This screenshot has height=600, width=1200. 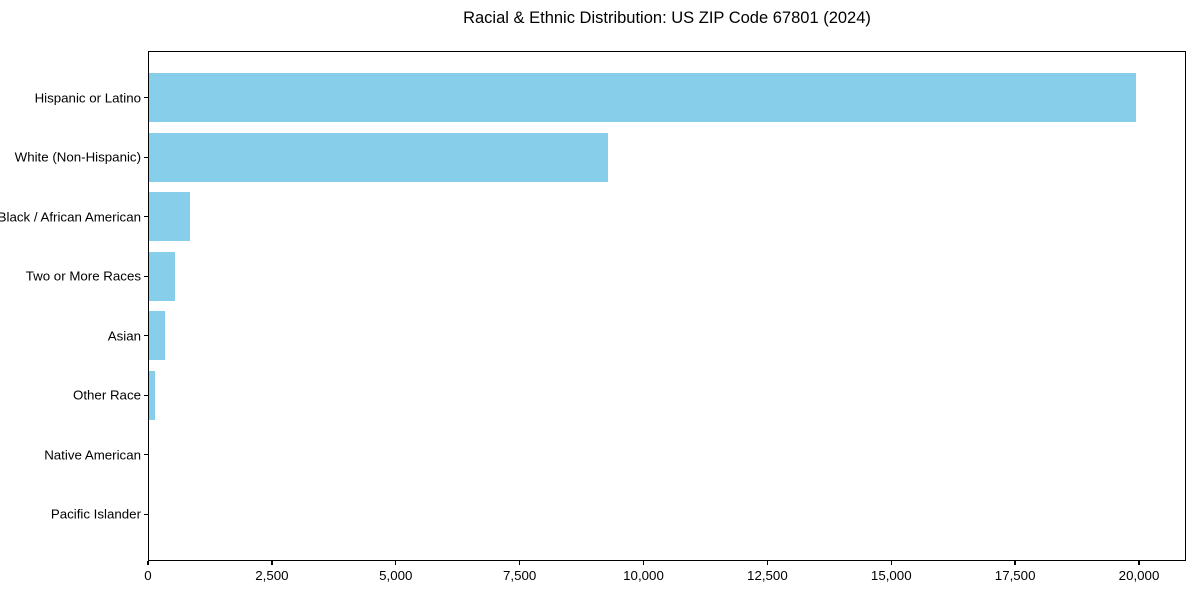 What do you see at coordinates (646, 336) in the screenshot?
I see `bar-row: Asian` at bounding box center [646, 336].